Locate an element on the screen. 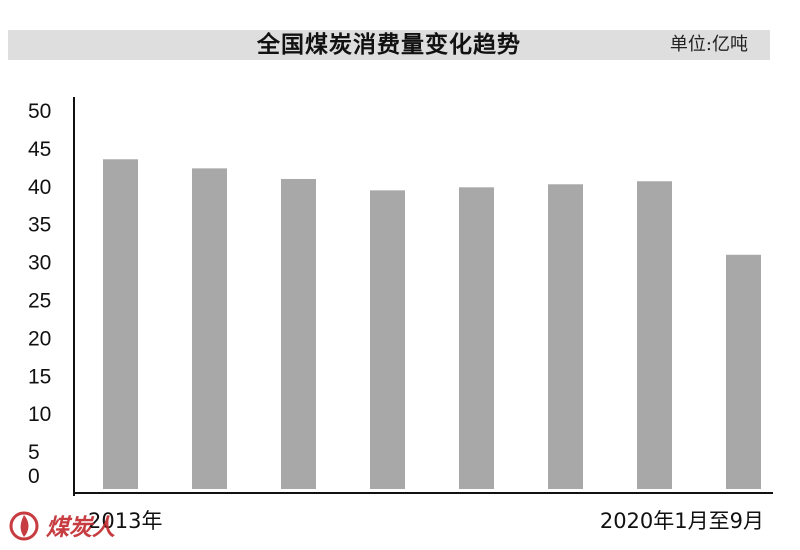 This screenshot has width=800, height=550. x-end-label: 2020年1月至9月 is located at coordinates (682, 521).